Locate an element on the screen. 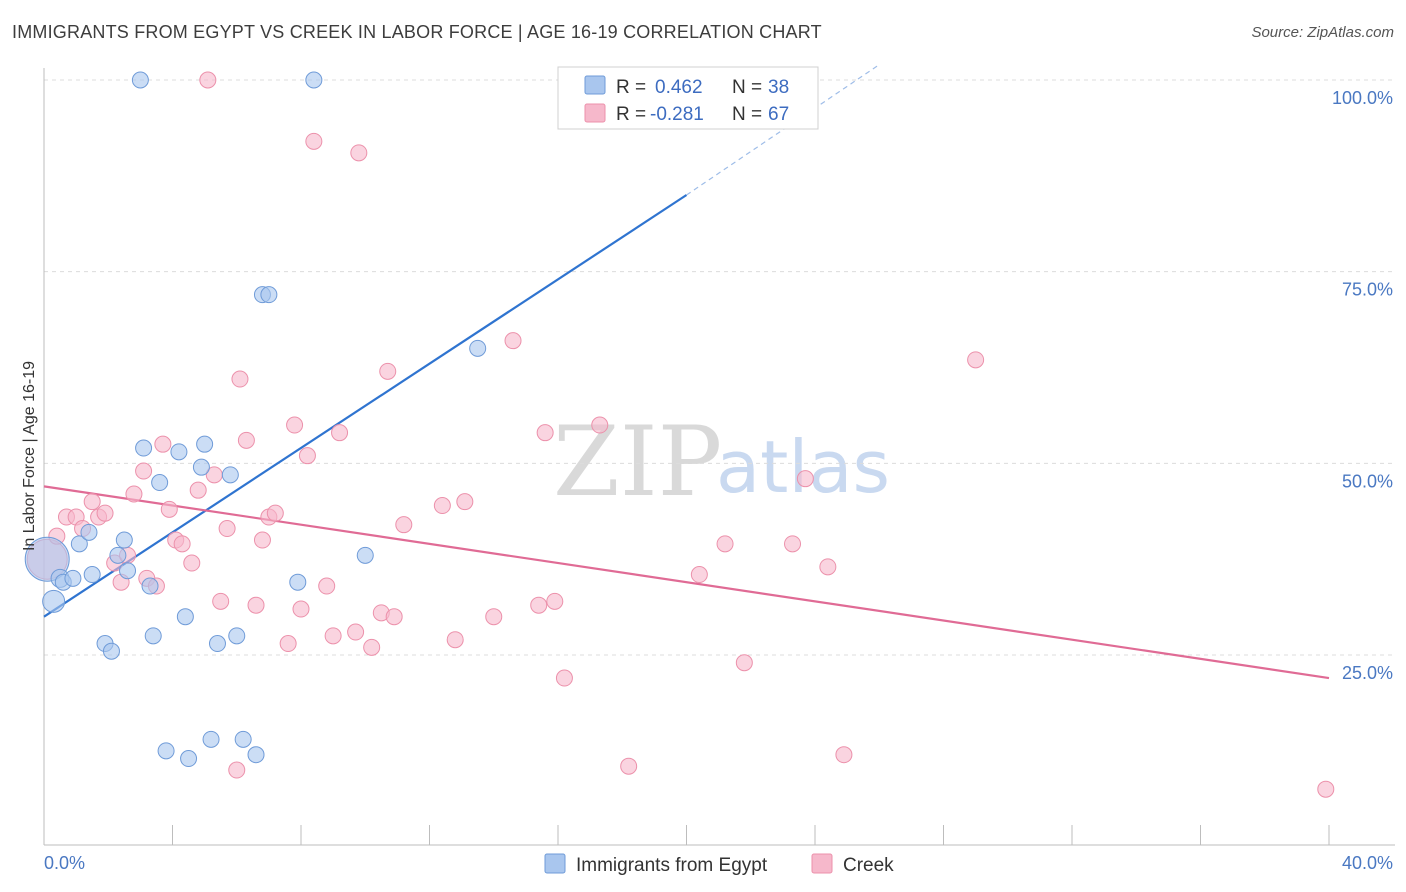 This screenshot has height=892, width=1406. watermark-zip: ZIP is located at coordinates (637, 462).